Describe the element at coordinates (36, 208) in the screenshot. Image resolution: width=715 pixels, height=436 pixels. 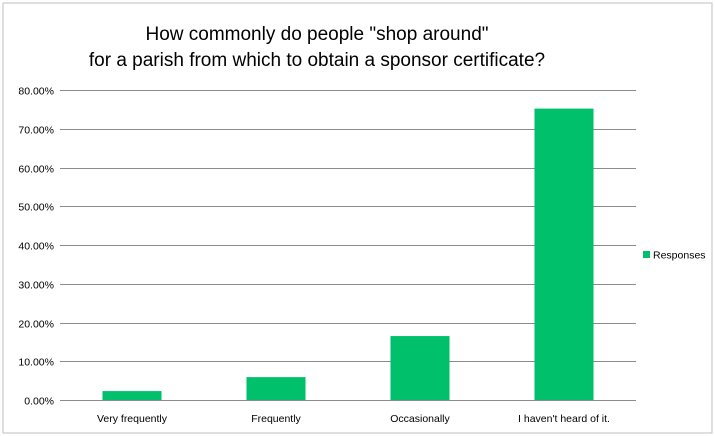
I see `y-tick-label: 50.00%` at that location.